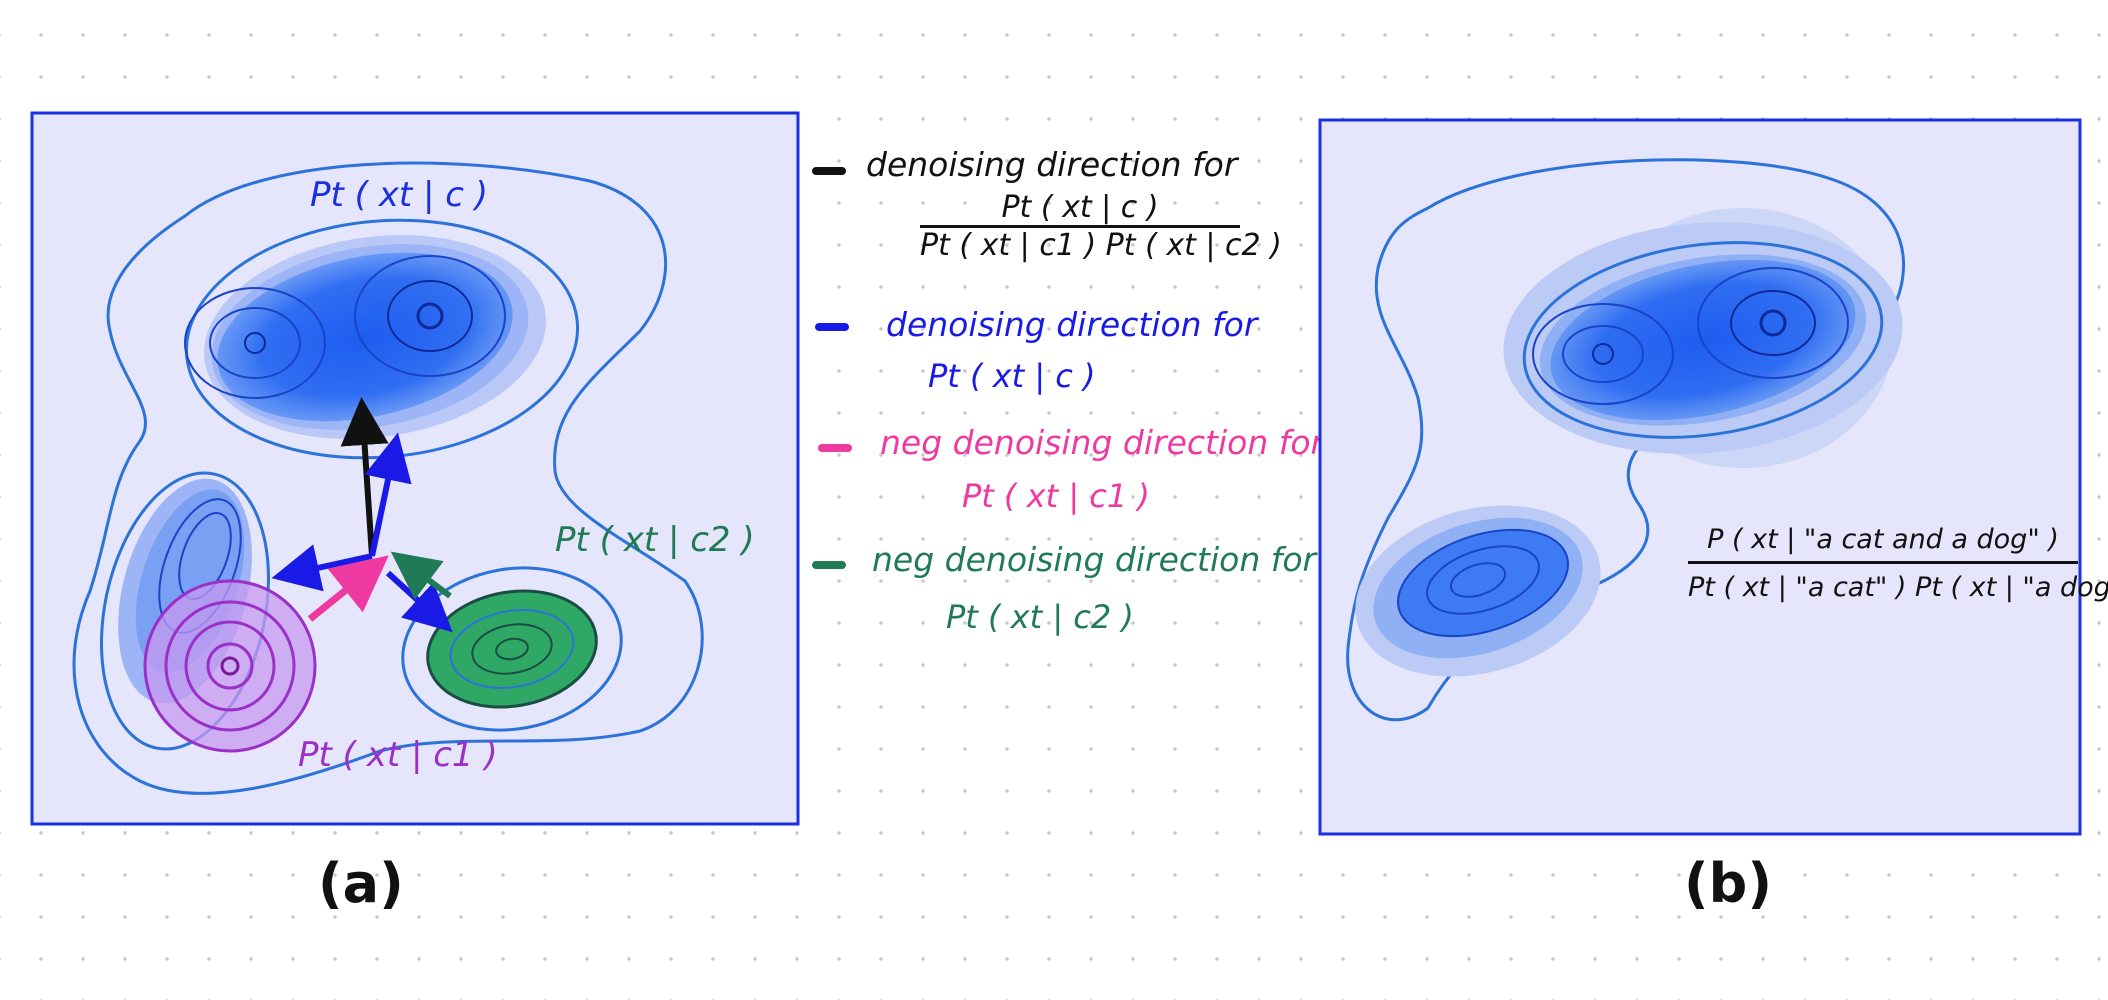 This screenshot has width=2108, height=1000. I want to click on legend-dash-pink, so click(835, 448).